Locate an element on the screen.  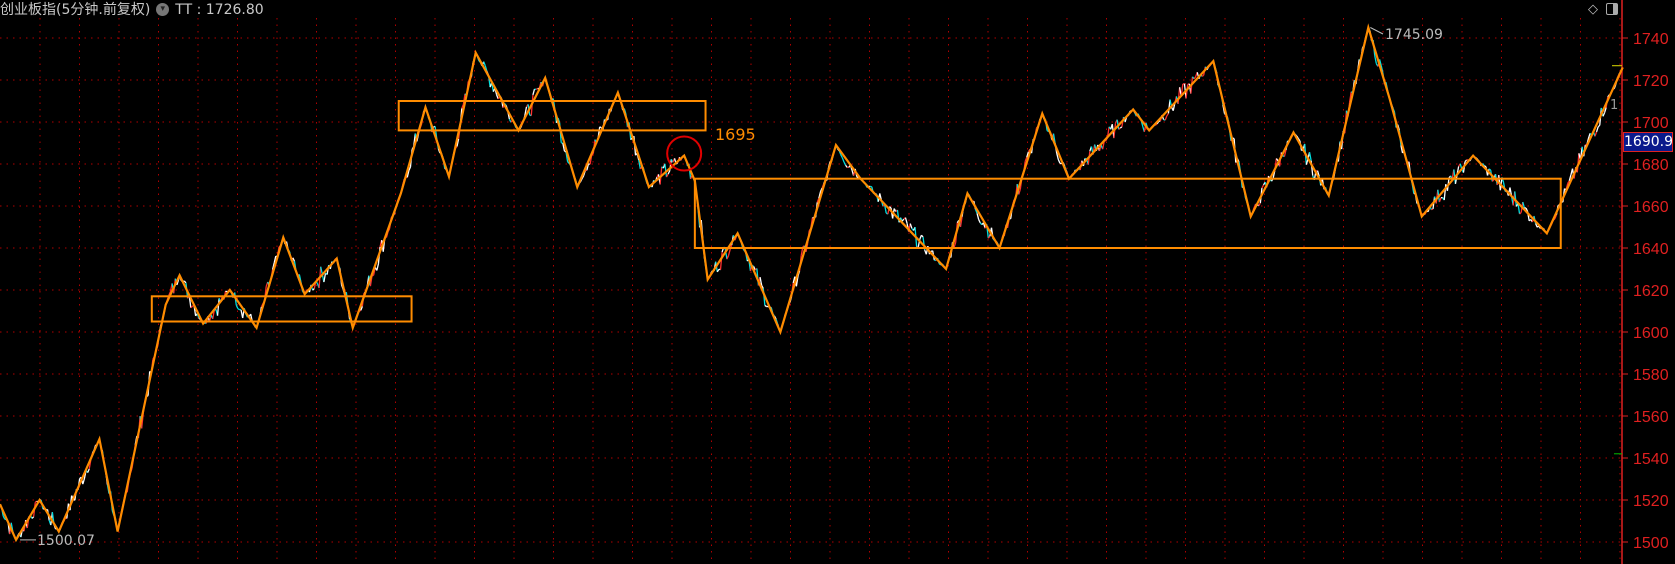
diamond-icon: ◇ is located at coordinates (1593, 9).